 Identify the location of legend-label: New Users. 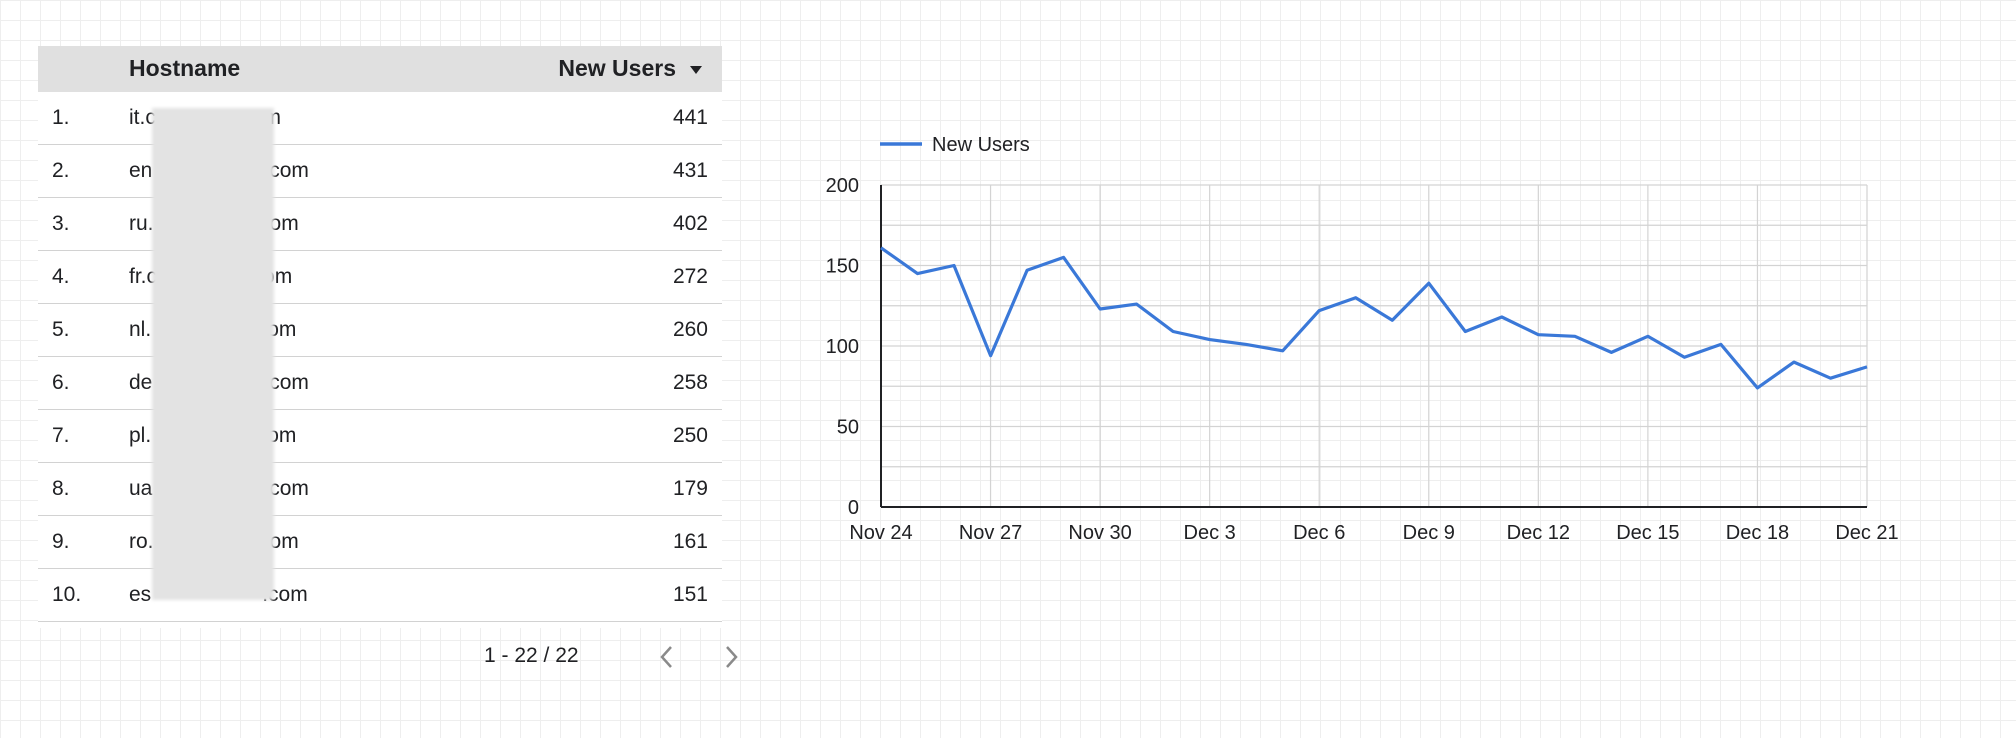
(981, 145).